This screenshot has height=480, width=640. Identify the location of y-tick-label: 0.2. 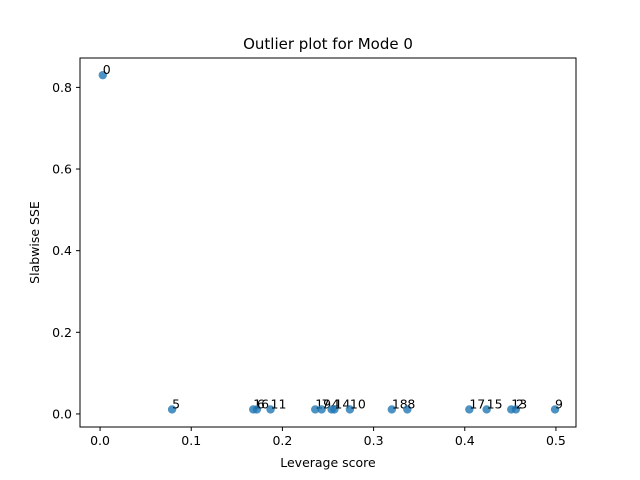
(62, 332).